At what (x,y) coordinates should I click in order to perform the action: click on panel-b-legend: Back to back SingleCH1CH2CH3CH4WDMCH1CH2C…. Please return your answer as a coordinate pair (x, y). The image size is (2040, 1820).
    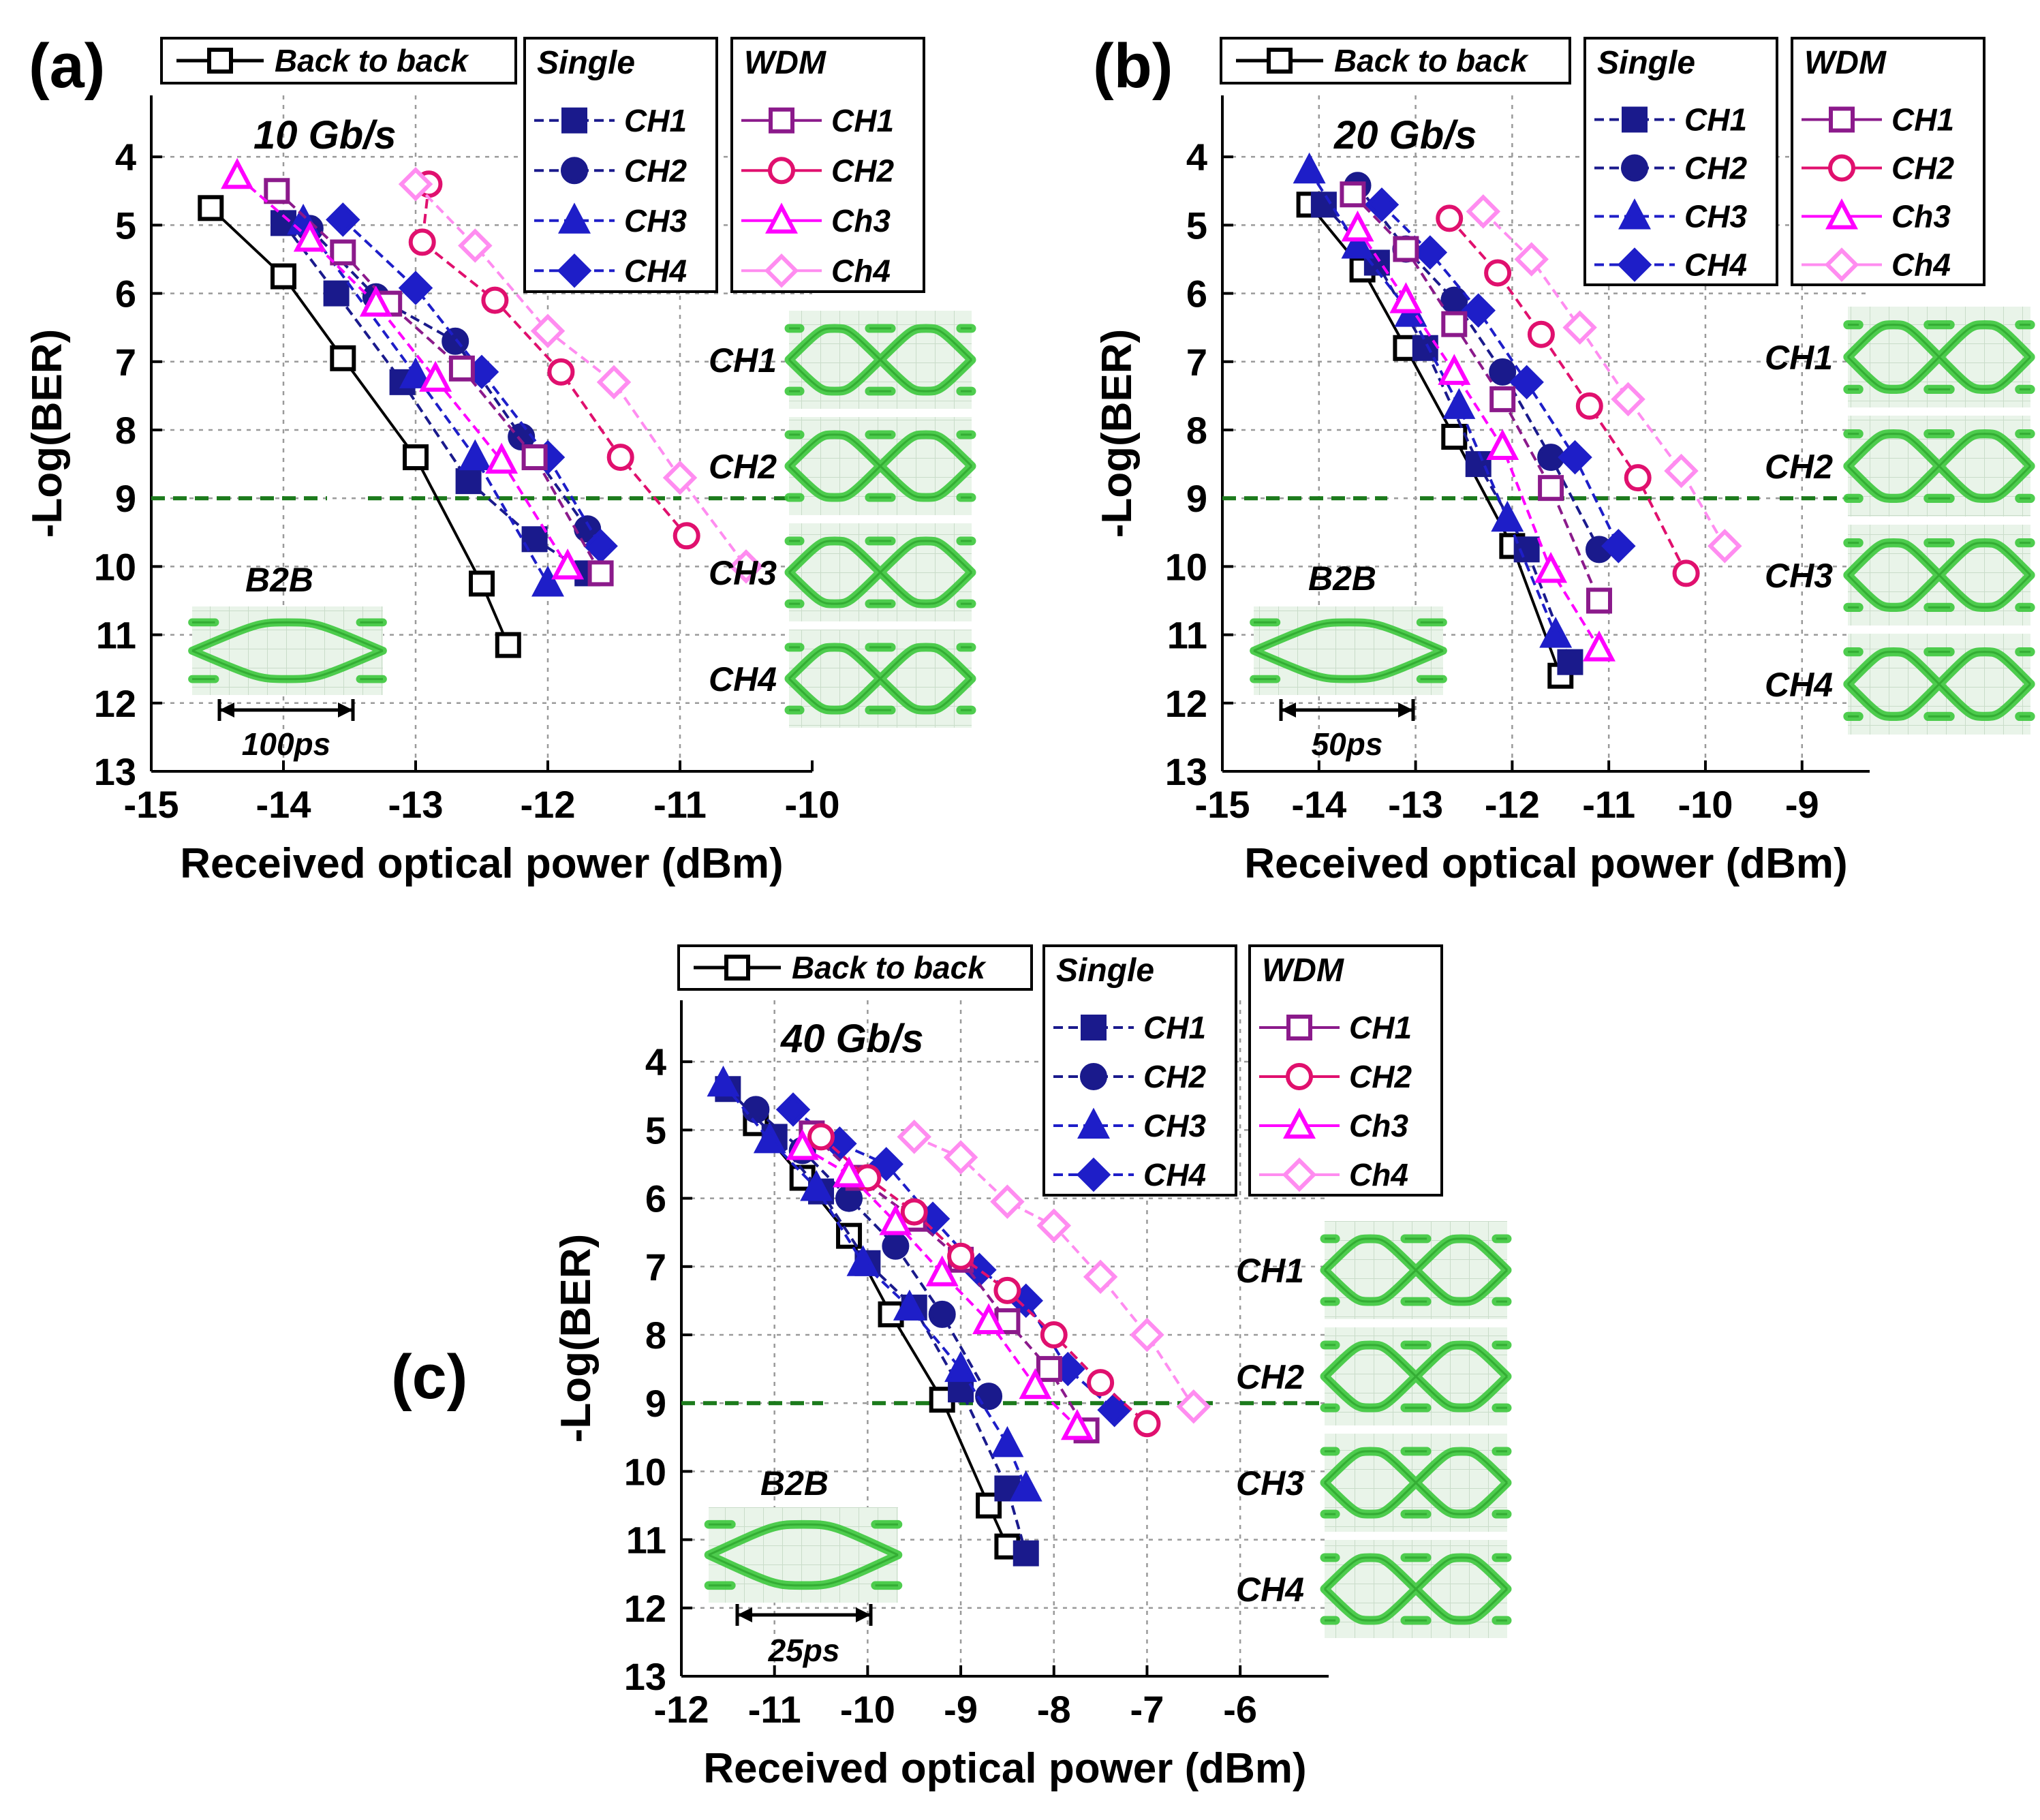
    Looking at the image, I should click on (1602, 161).